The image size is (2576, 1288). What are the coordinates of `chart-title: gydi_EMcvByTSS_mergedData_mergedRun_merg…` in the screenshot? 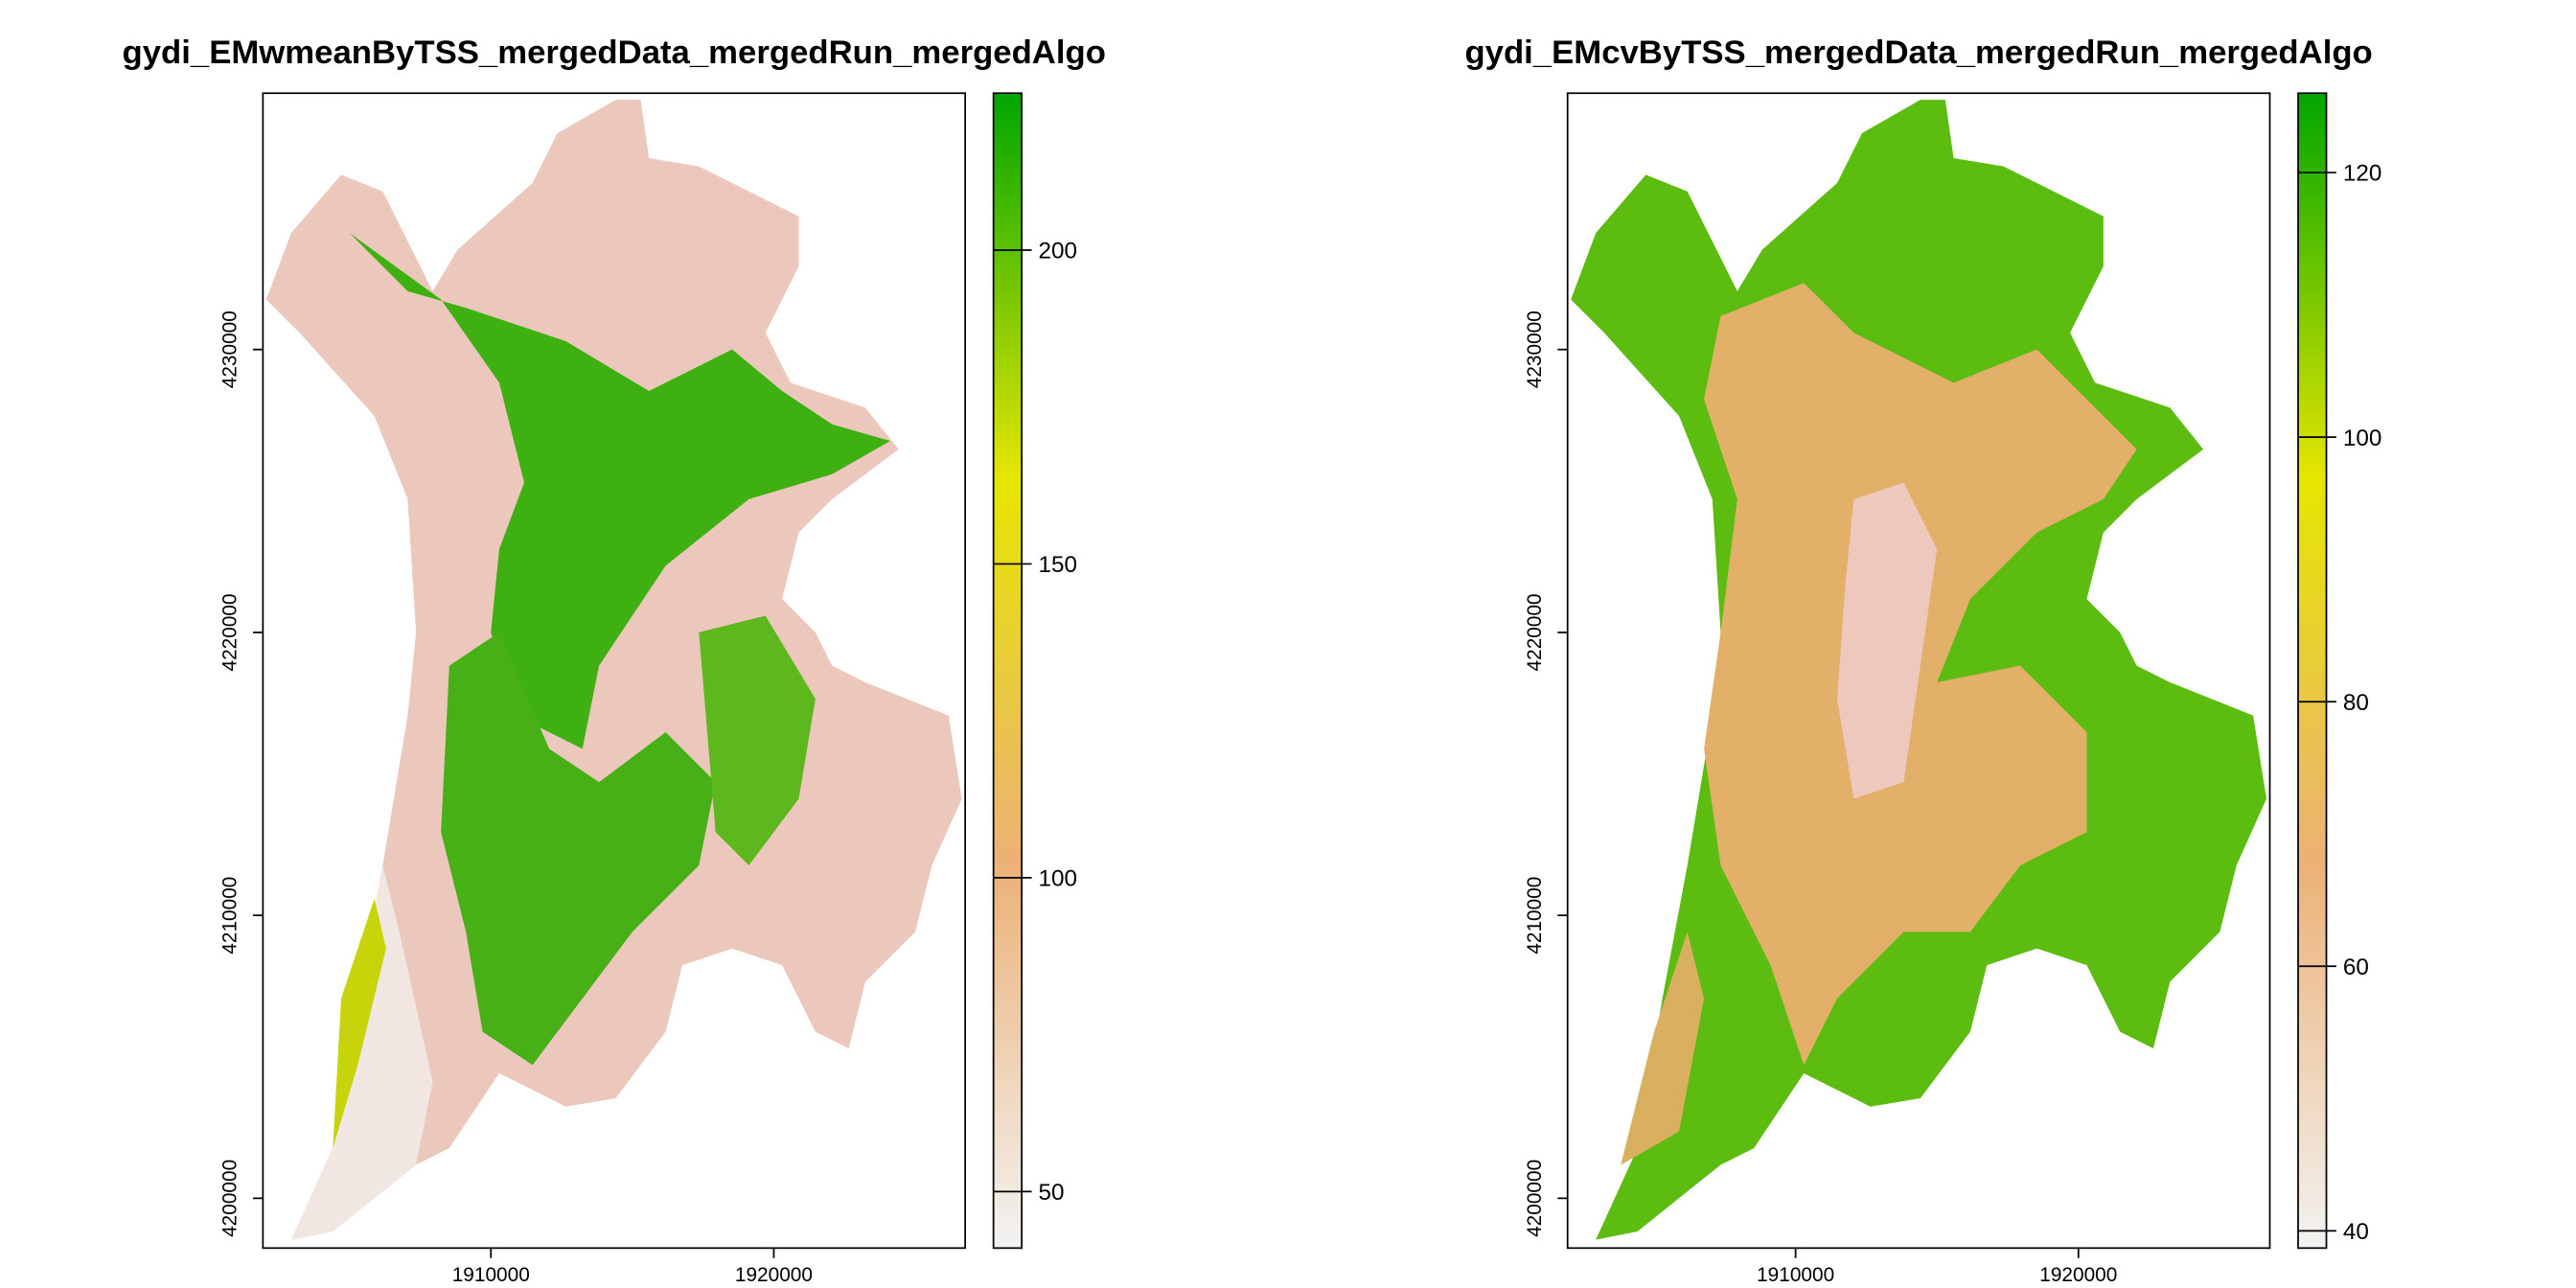 It's located at (1918, 52).